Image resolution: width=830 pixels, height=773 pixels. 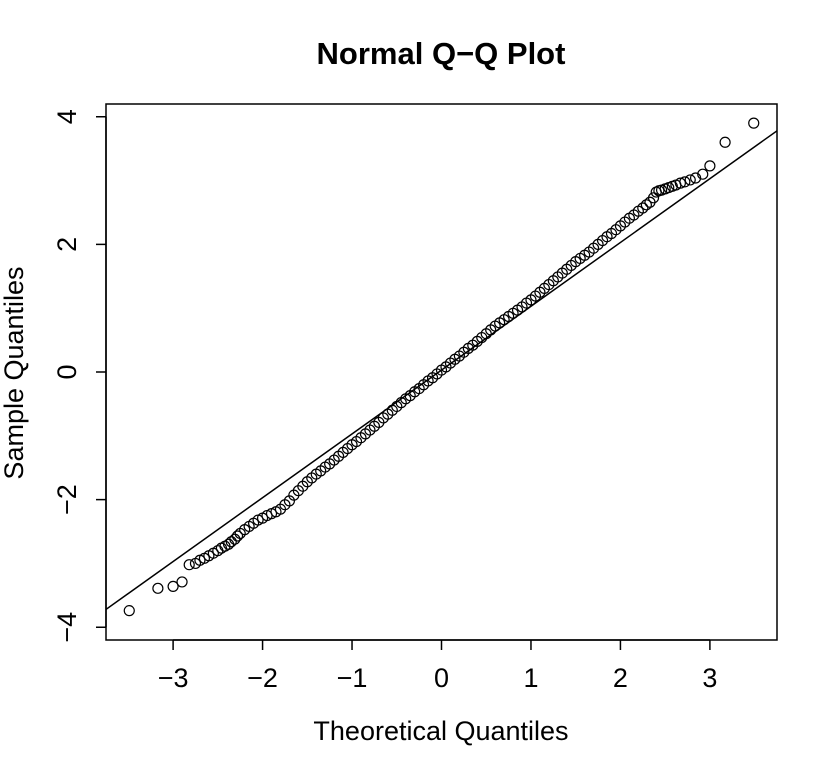 What do you see at coordinates (14, 372) in the screenshot?
I see `y-axis-label: Sample Quantiles` at bounding box center [14, 372].